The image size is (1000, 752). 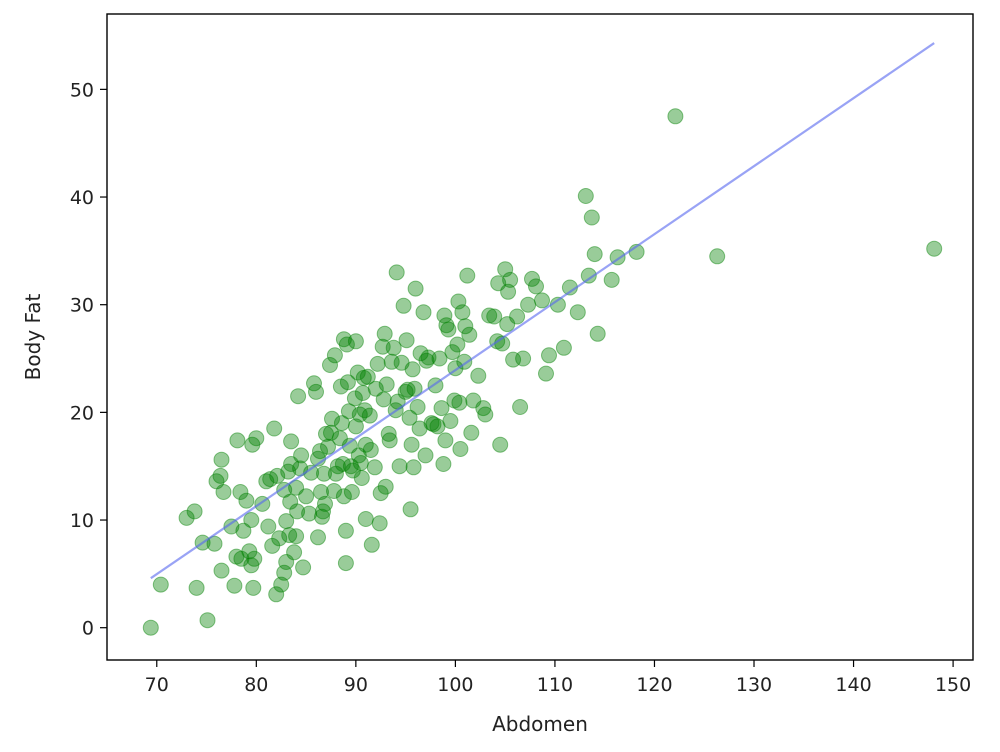 I want to click on y-axis-label: Body Fat, so click(x=33, y=337).